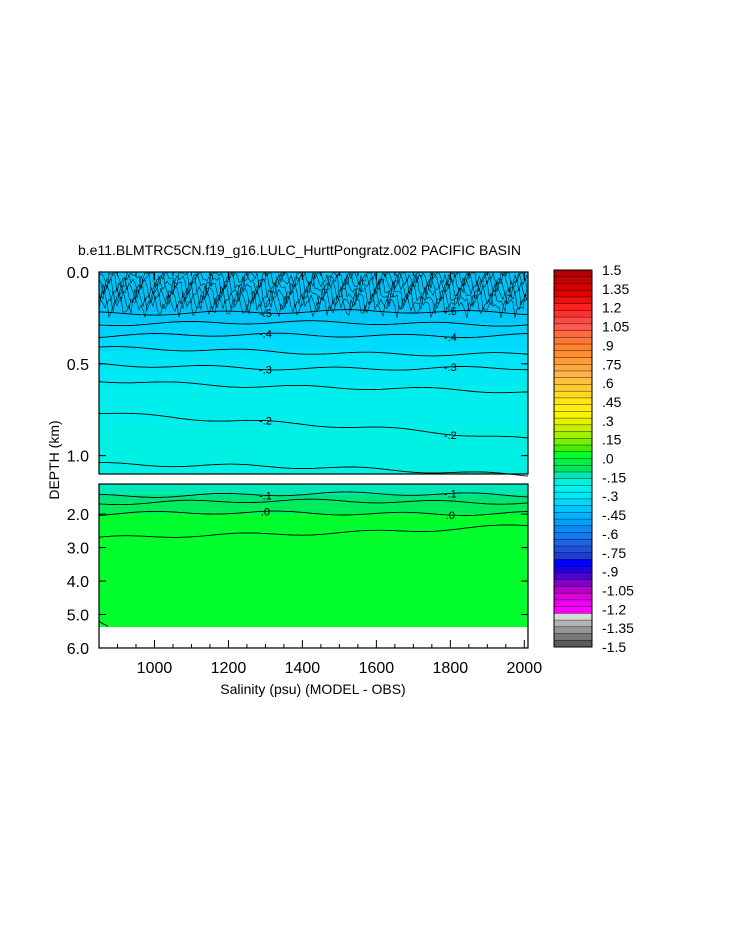 This screenshot has width=733, height=945. Describe the element at coordinates (610, 496) in the screenshot. I see `colorbar-label: -.3` at that location.